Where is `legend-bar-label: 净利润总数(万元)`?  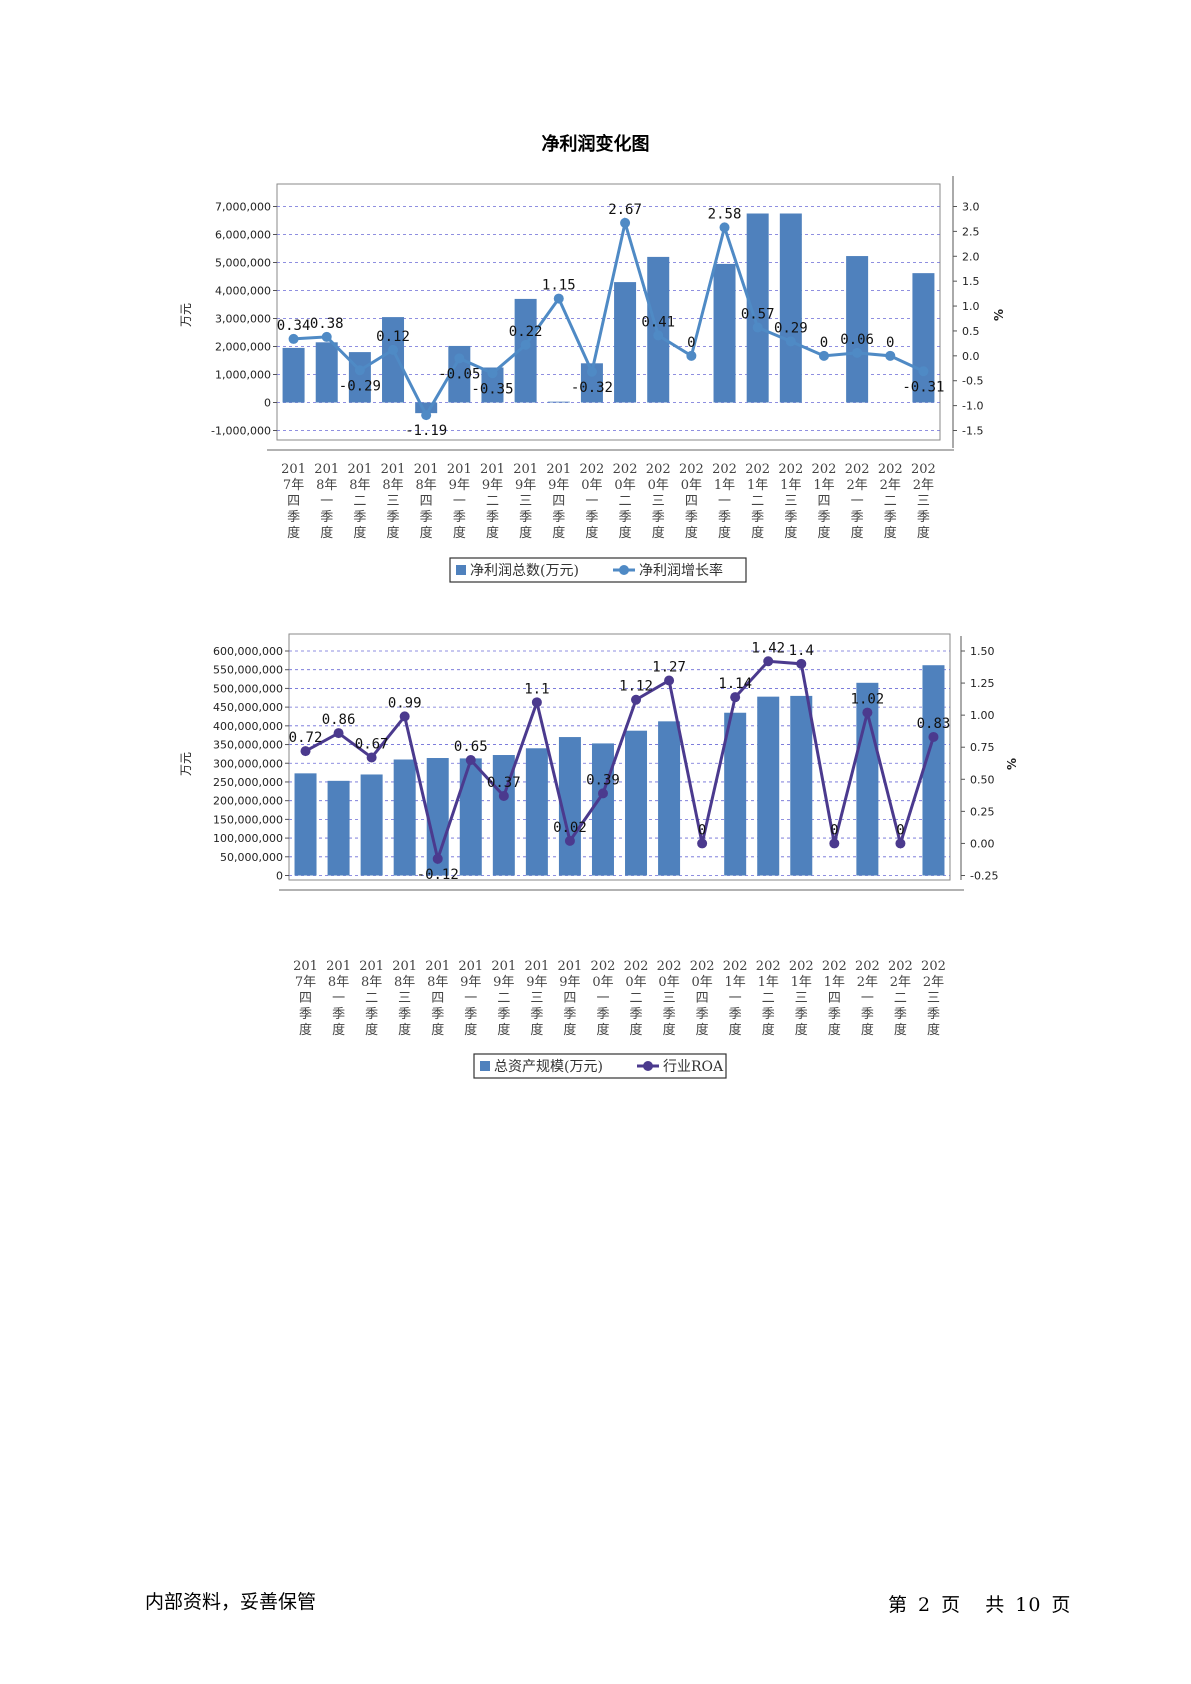 legend-bar-label: 净利润总数(万元) is located at coordinates (524, 571).